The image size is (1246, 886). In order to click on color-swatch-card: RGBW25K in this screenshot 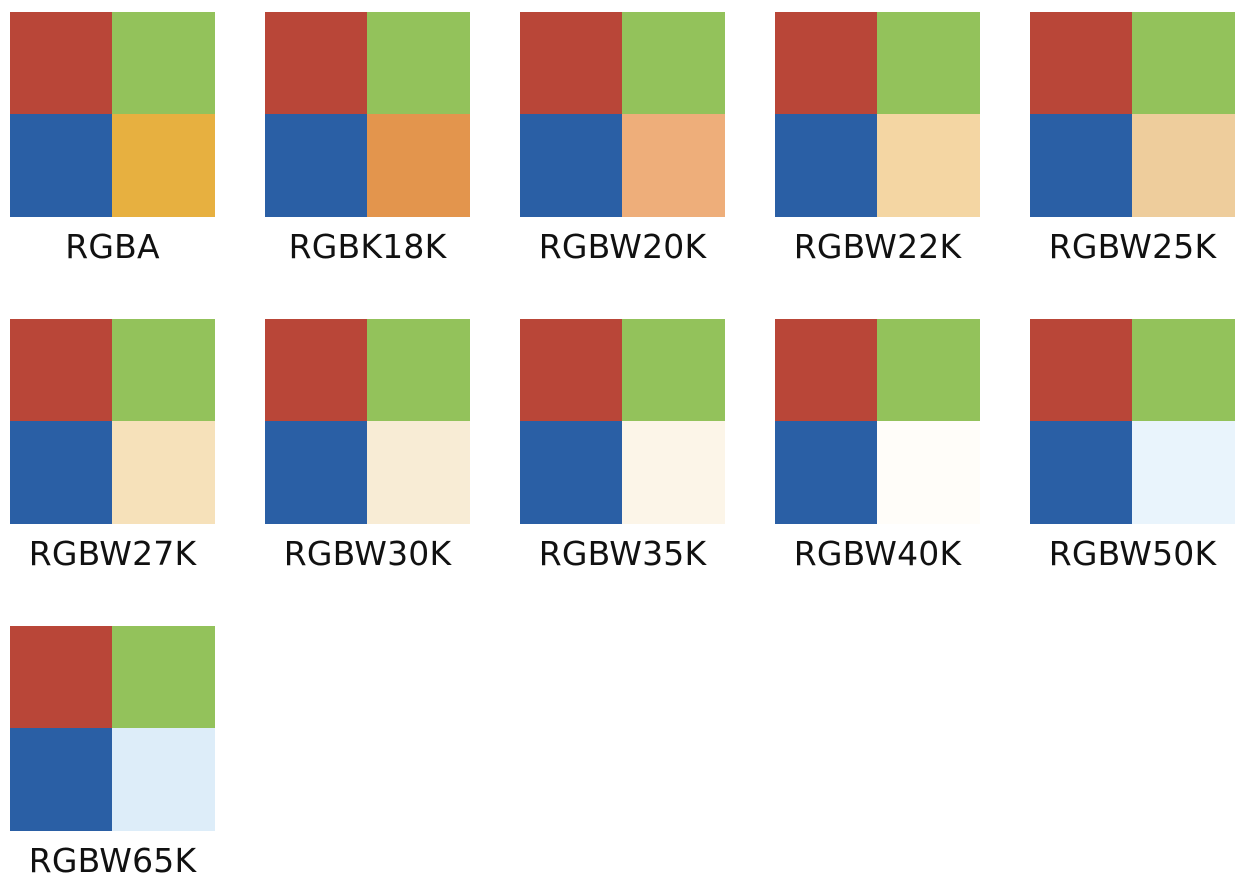, I will do `click(1132, 141)`.